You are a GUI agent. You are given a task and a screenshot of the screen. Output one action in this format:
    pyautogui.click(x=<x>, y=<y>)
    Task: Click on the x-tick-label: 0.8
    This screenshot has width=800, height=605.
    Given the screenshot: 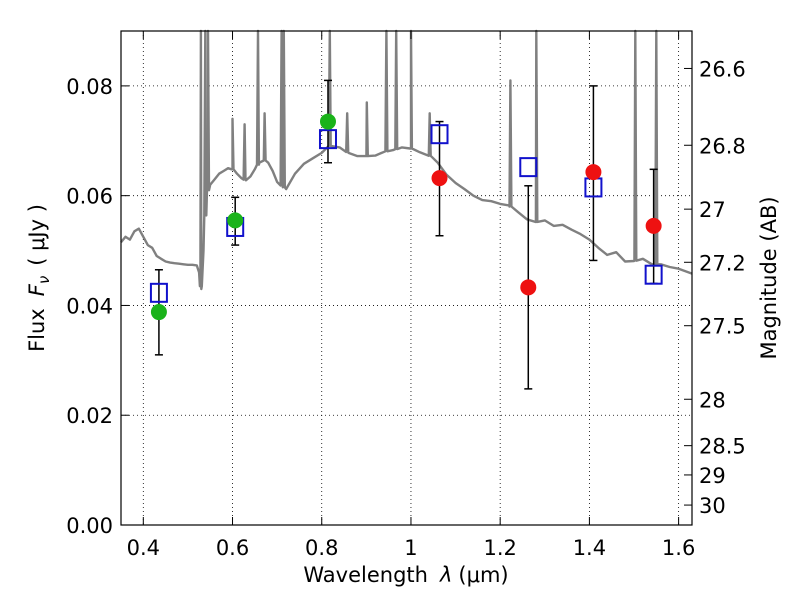 What is the action you would take?
    pyautogui.click(x=321, y=548)
    